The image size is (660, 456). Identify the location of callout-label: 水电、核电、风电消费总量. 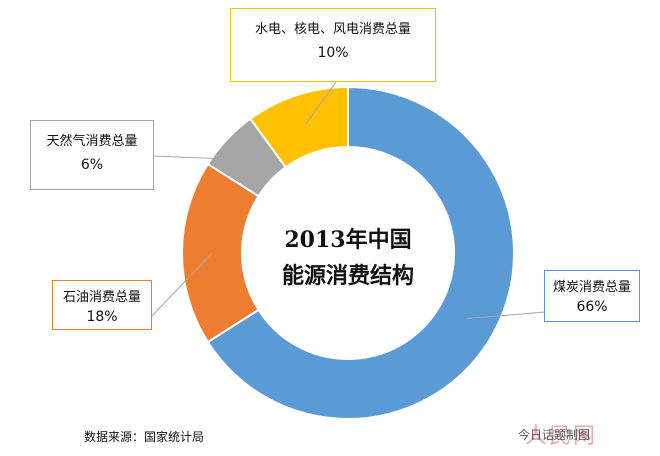
(332, 29).